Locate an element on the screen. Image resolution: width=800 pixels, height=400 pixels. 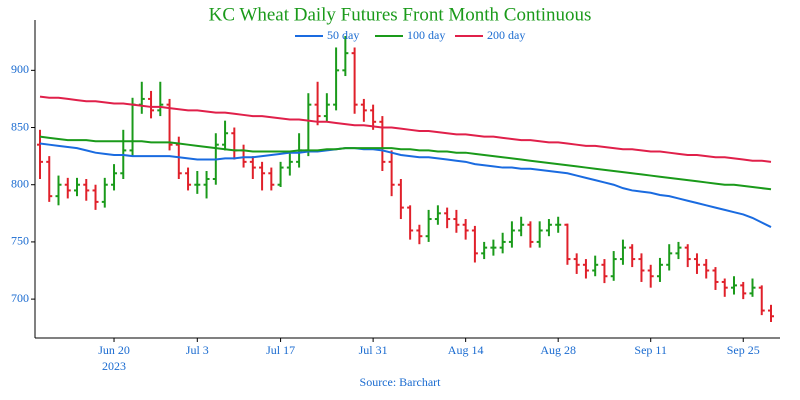
x-tick-label: Aug 14 is located at coordinates (466, 350).